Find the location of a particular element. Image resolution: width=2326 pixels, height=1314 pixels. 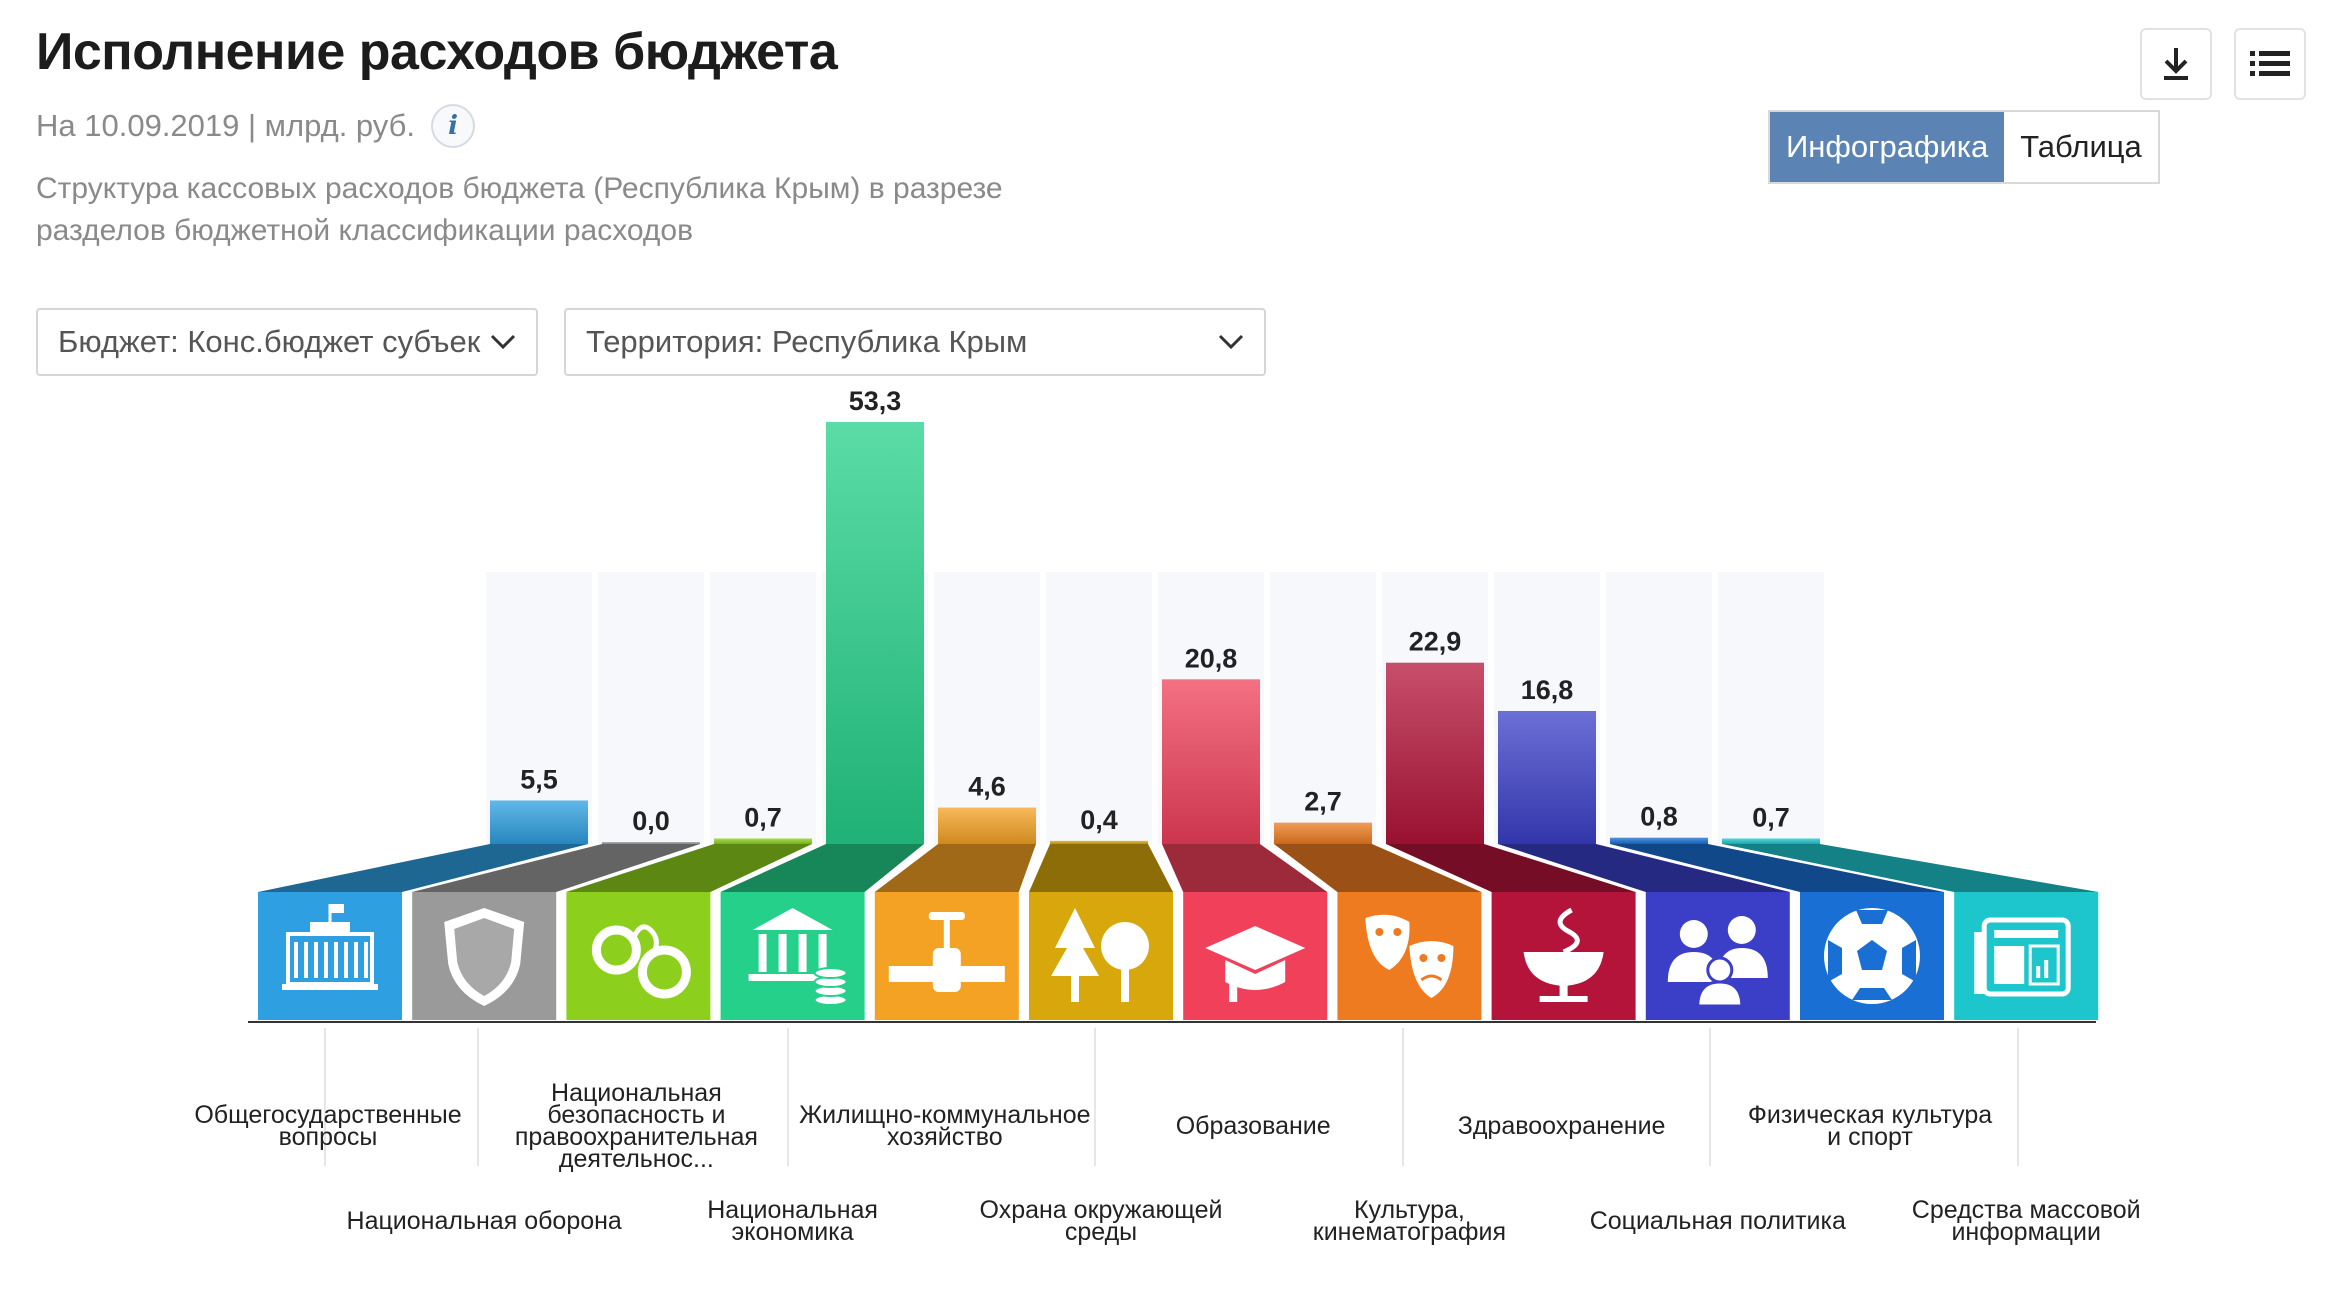

category-label: Образование is located at coordinates (1253, 1126).